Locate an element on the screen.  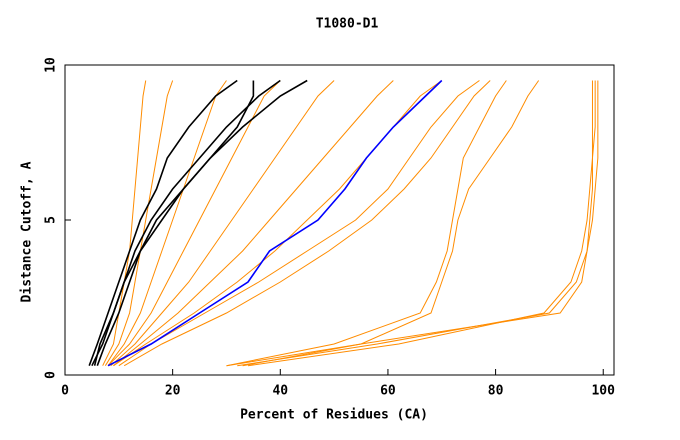
x-axis-label: Percent of Residues (CA) is located at coordinates (334, 415).